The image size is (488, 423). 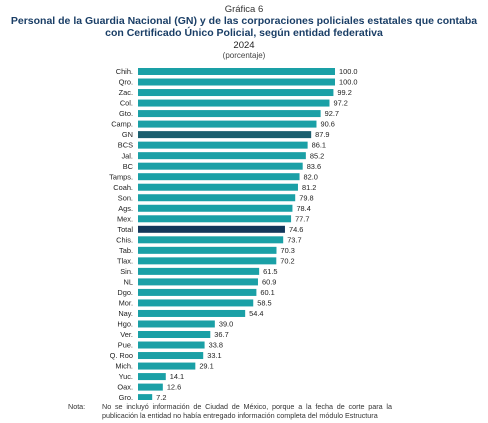 I want to click on category-label: Zac., so click(x=126, y=92).